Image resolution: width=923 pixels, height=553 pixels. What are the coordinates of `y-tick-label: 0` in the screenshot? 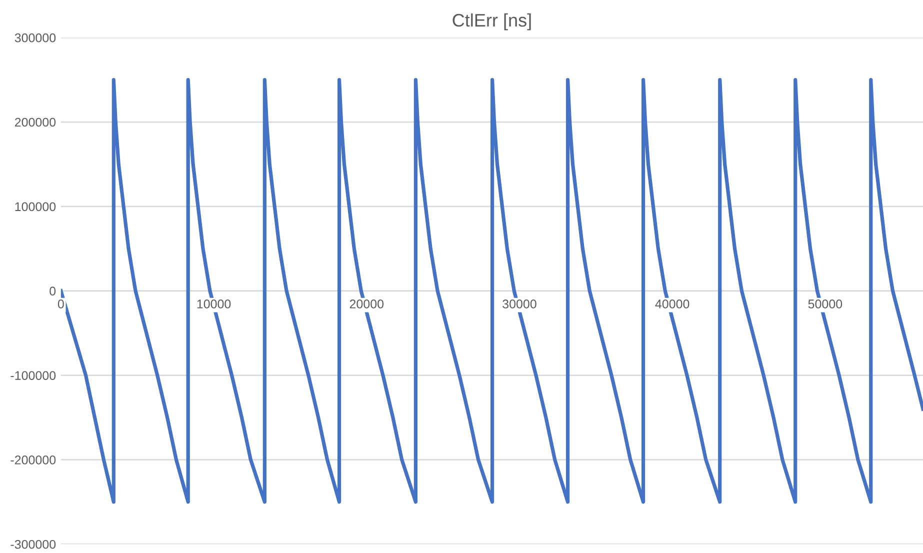 It's located at (53, 291).